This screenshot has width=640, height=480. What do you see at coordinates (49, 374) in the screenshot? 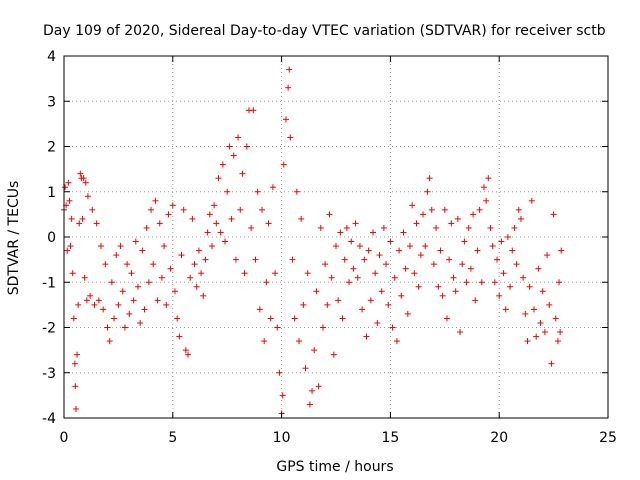
I see `y-tick-label: -3` at bounding box center [49, 374].